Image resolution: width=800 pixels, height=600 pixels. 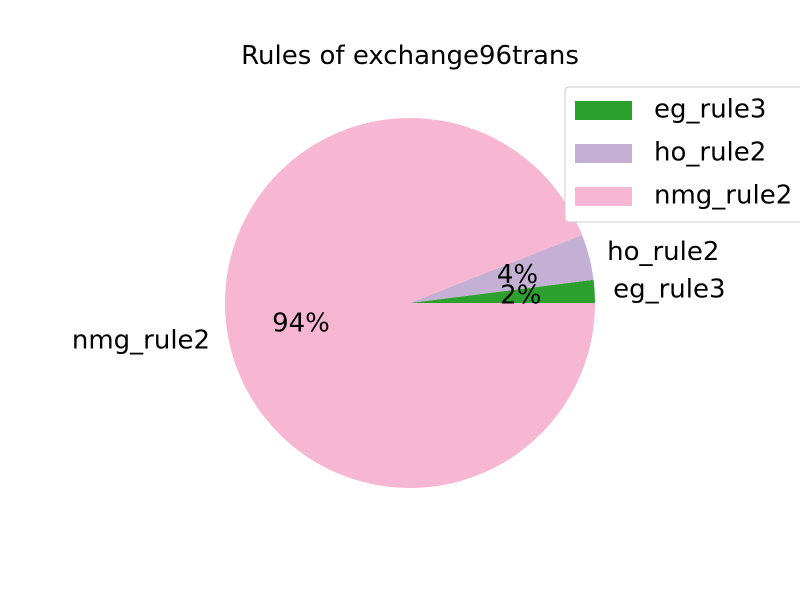 I want to click on legend: eg_rule3 ho_rule2 nmg_rule2, so click(x=682, y=154).